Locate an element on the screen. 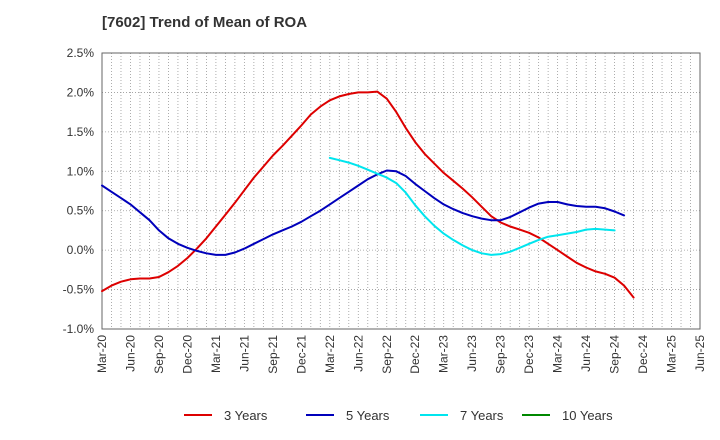  legend-item-7-years: 7 Years is located at coordinates (461, 415).